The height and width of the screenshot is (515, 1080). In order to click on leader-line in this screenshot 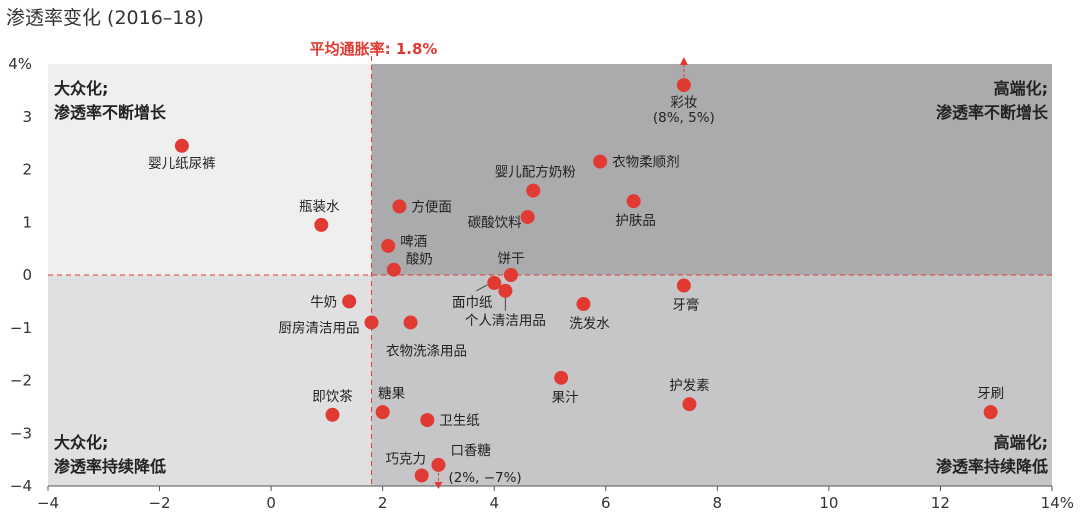, I will do `click(481, 288)`.